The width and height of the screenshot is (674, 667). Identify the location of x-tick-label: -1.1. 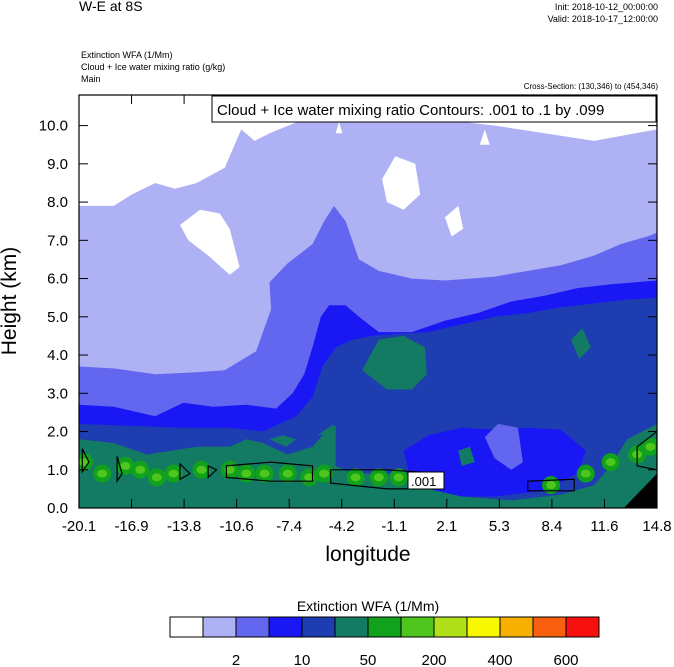
(394, 526).